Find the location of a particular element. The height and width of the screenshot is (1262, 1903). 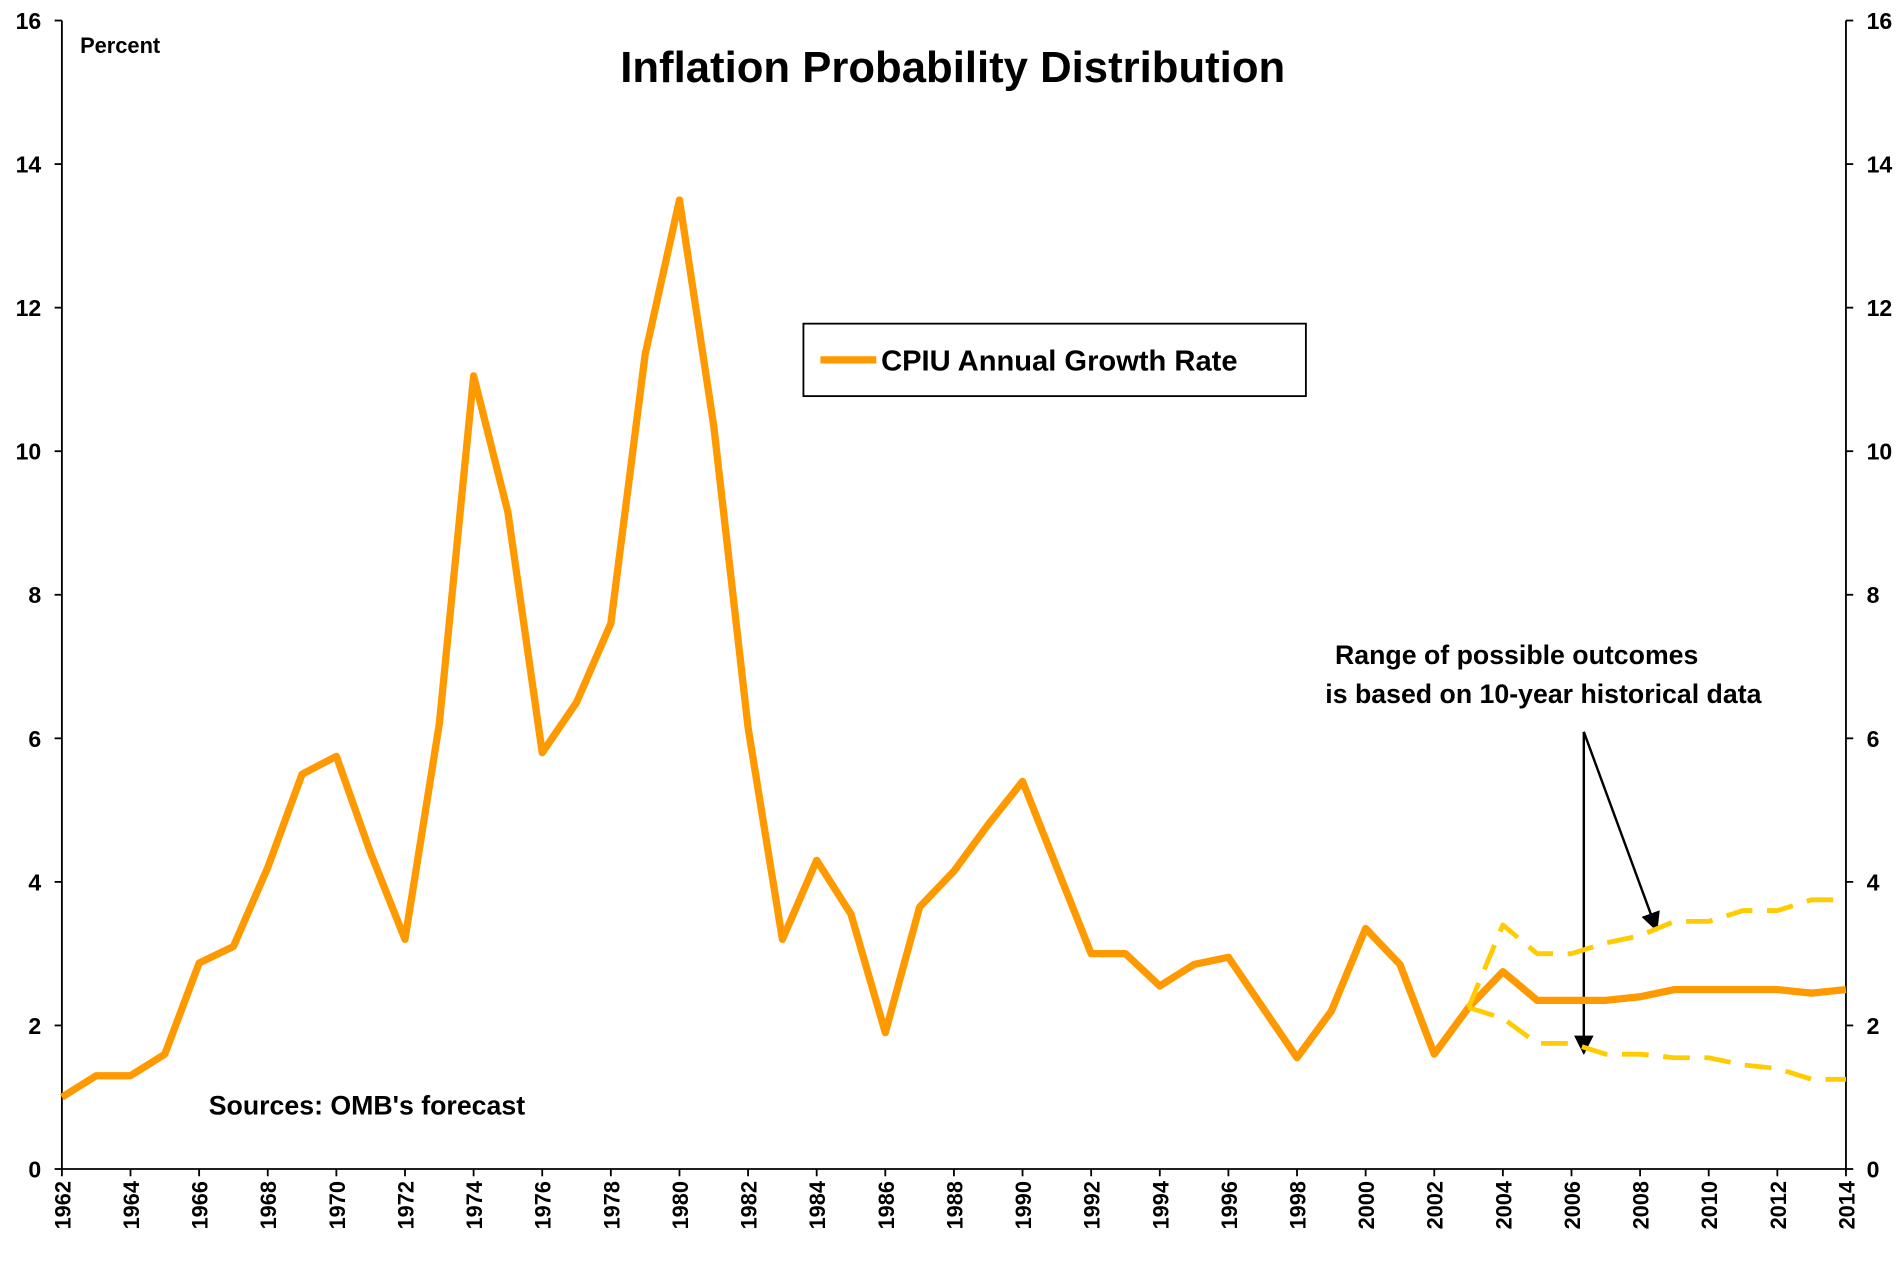

x-tick-label: 1974 is located at coordinates (474, 1205).